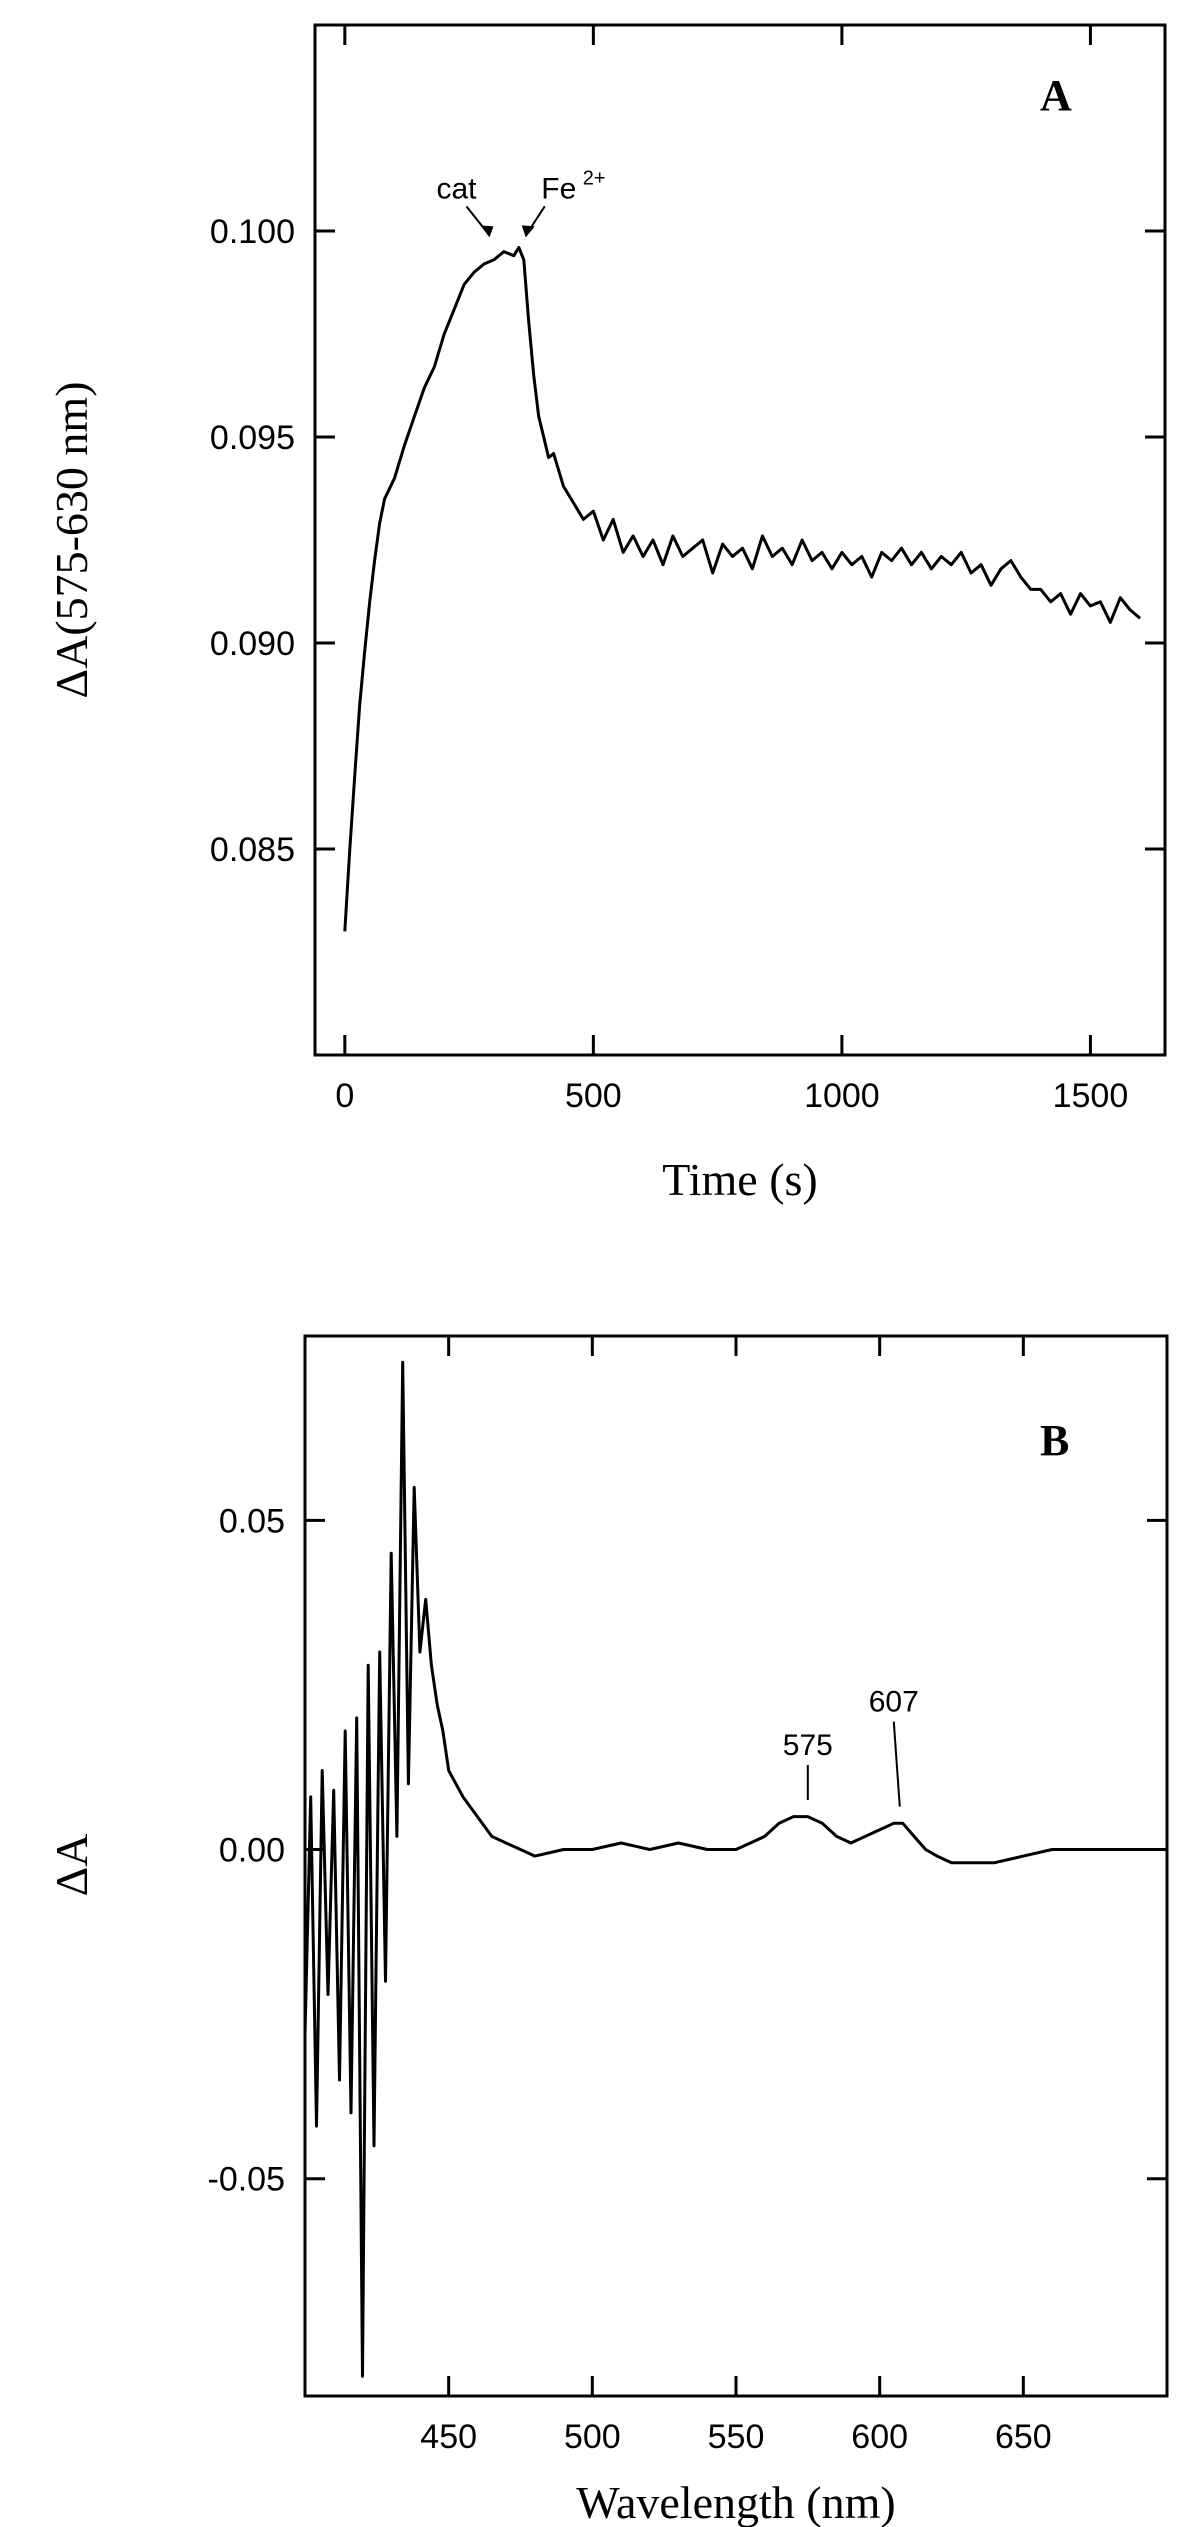 Image resolution: width=1192 pixels, height=2527 pixels. What do you see at coordinates (851, 1746) in the screenshot?
I see `panel-b-annotations: 575 607` at bounding box center [851, 1746].